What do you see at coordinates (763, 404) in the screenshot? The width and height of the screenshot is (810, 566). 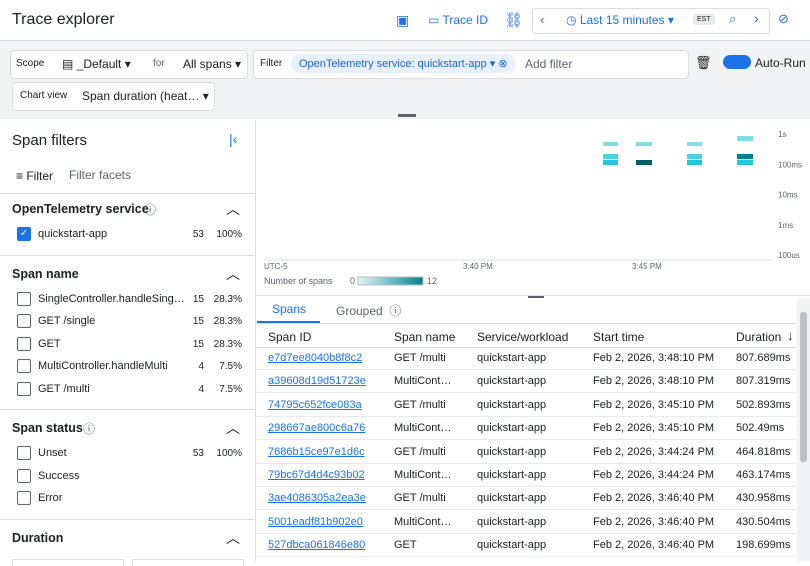 I see `table-cell: 502.893ms` at bounding box center [763, 404].